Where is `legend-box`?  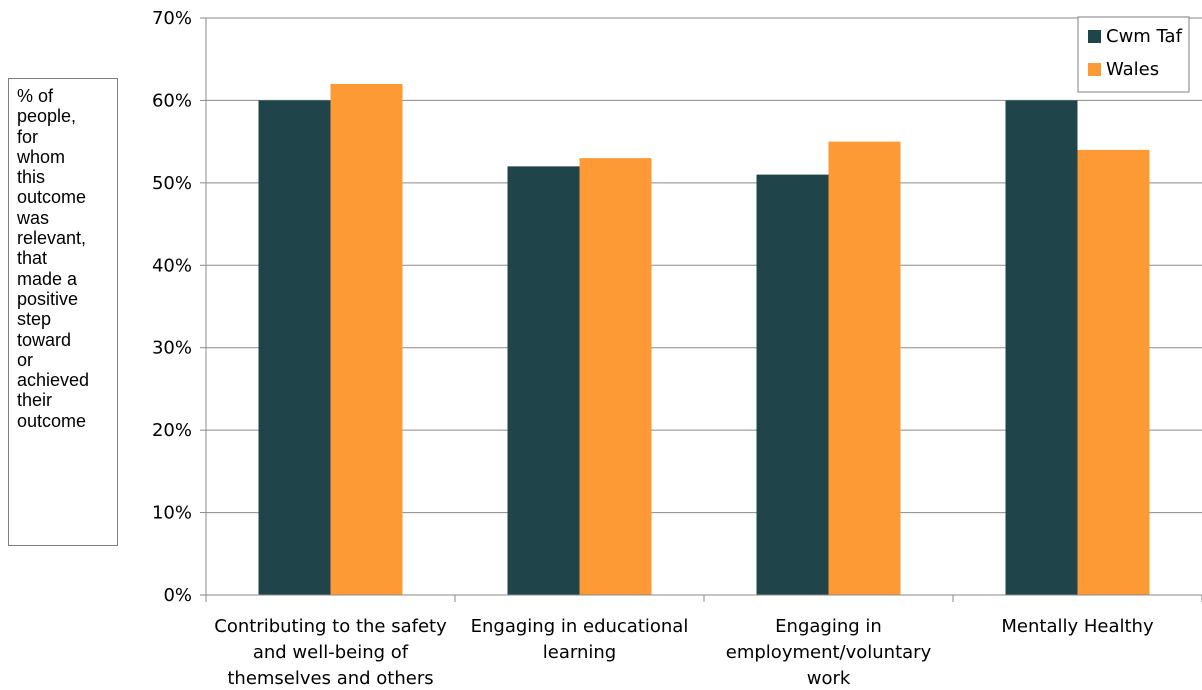
legend-box is located at coordinates (1133, 54).